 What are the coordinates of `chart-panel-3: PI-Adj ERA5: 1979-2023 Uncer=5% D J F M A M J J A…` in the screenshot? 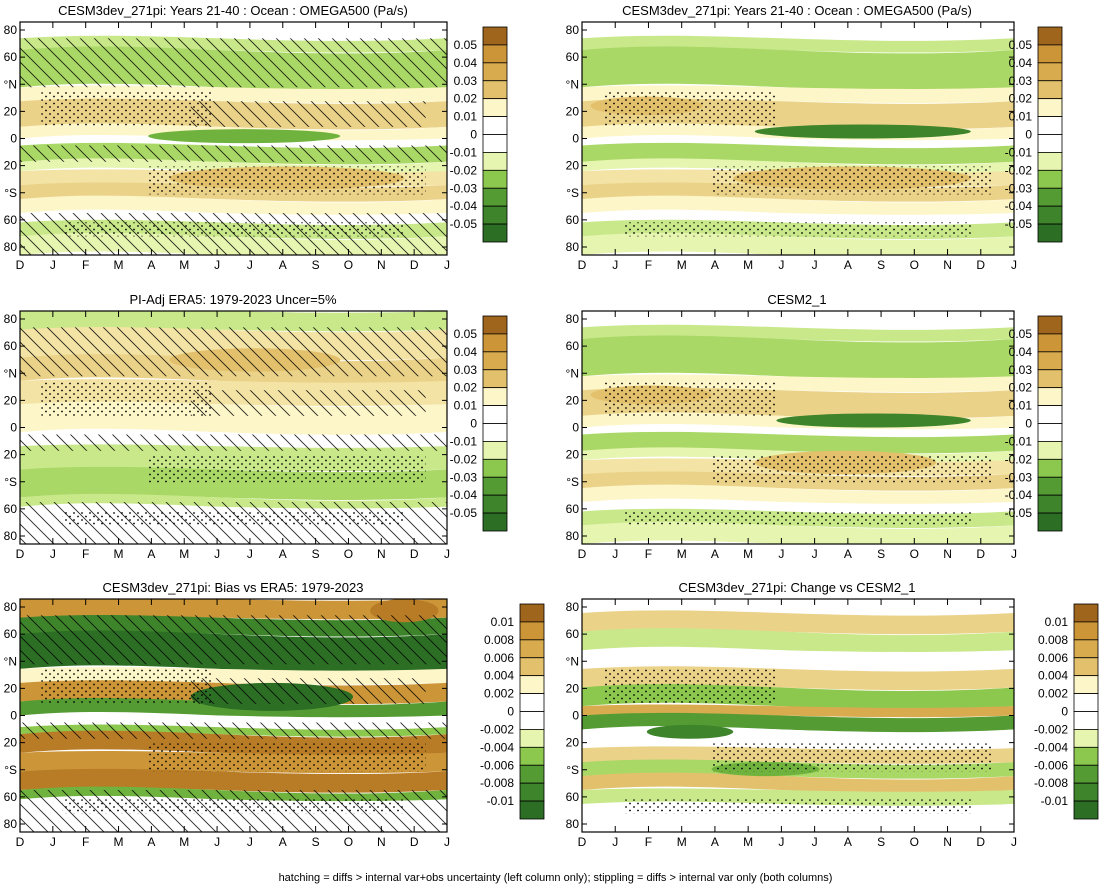 It's located at (256, 426).